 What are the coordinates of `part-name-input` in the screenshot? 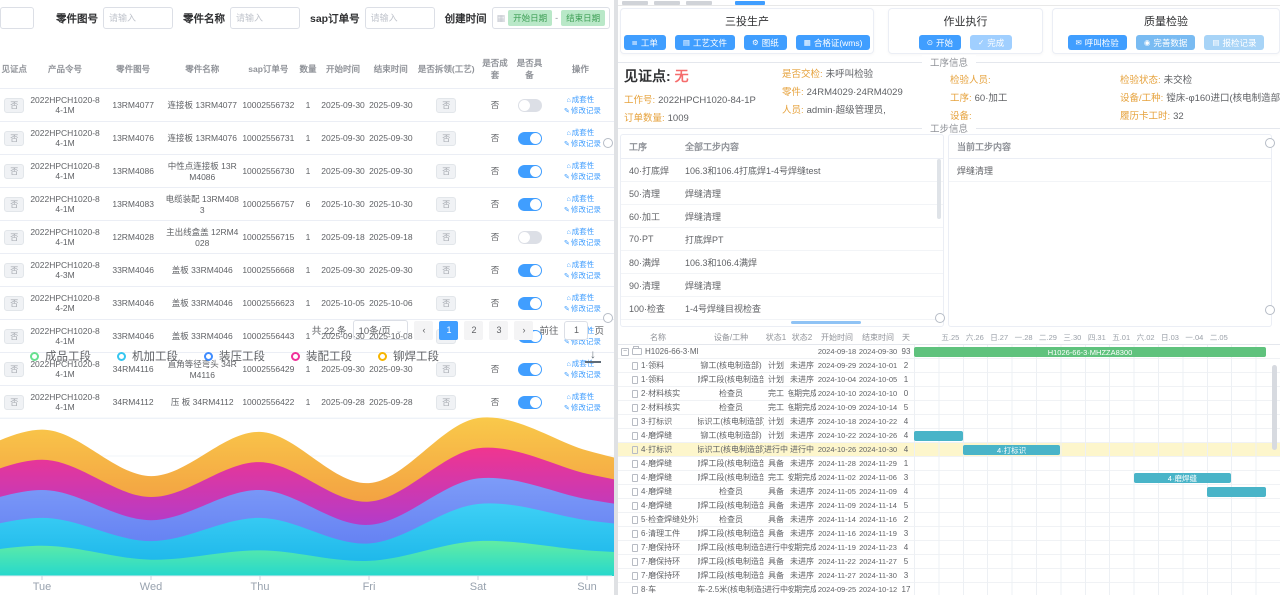 It's located at (265, 18).